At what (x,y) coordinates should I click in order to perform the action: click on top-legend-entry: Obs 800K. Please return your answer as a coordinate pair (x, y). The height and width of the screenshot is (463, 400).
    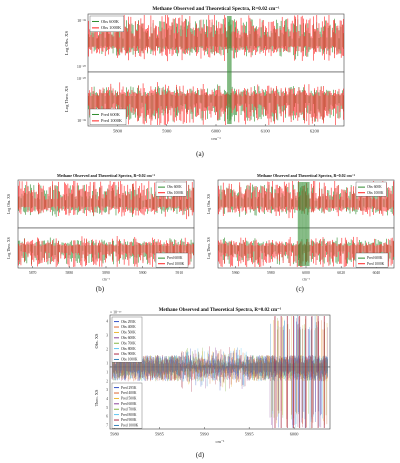
    Looking at the image, I should click on (128, 349).